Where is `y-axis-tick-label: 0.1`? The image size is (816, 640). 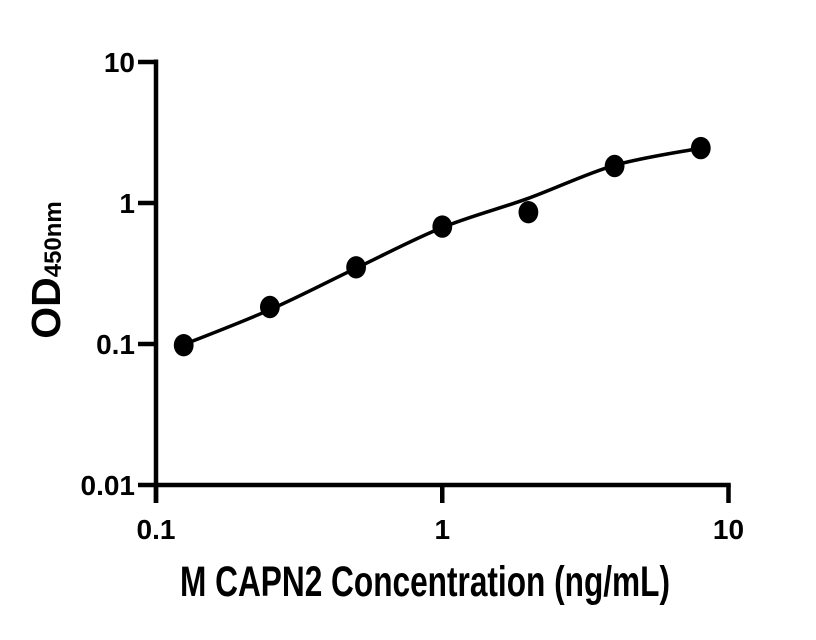
y-axis-tick-label: 0.1 is located at coordinates (115, 344).